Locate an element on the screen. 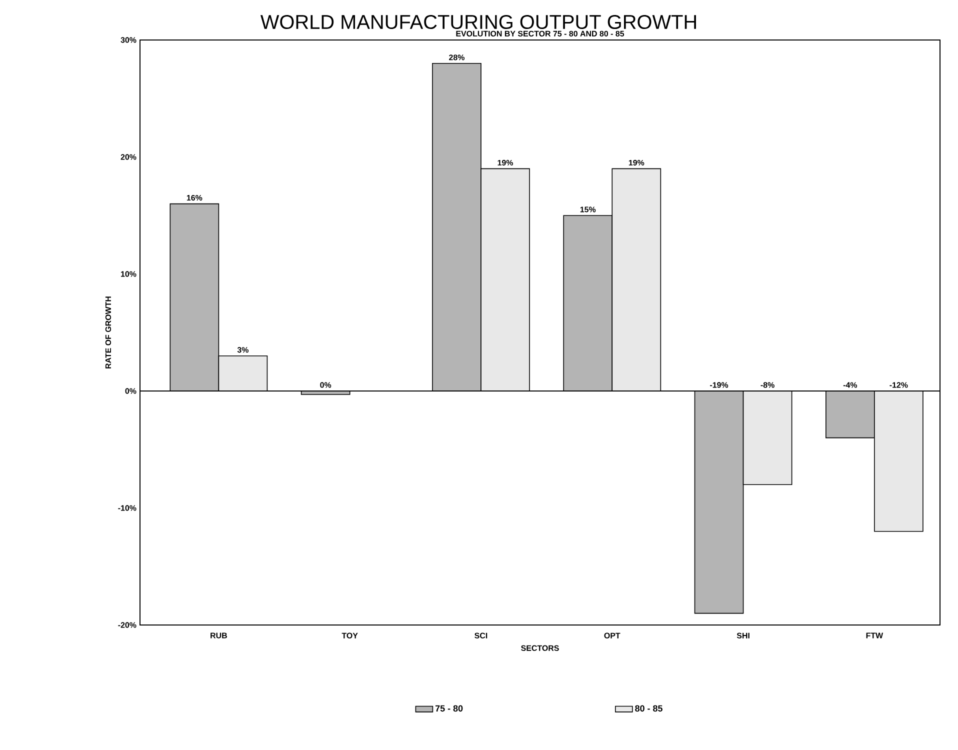 The height and width of the screenshot is (750, 958). legend-label: 80 - 85 is located at coordinates (648, 708).